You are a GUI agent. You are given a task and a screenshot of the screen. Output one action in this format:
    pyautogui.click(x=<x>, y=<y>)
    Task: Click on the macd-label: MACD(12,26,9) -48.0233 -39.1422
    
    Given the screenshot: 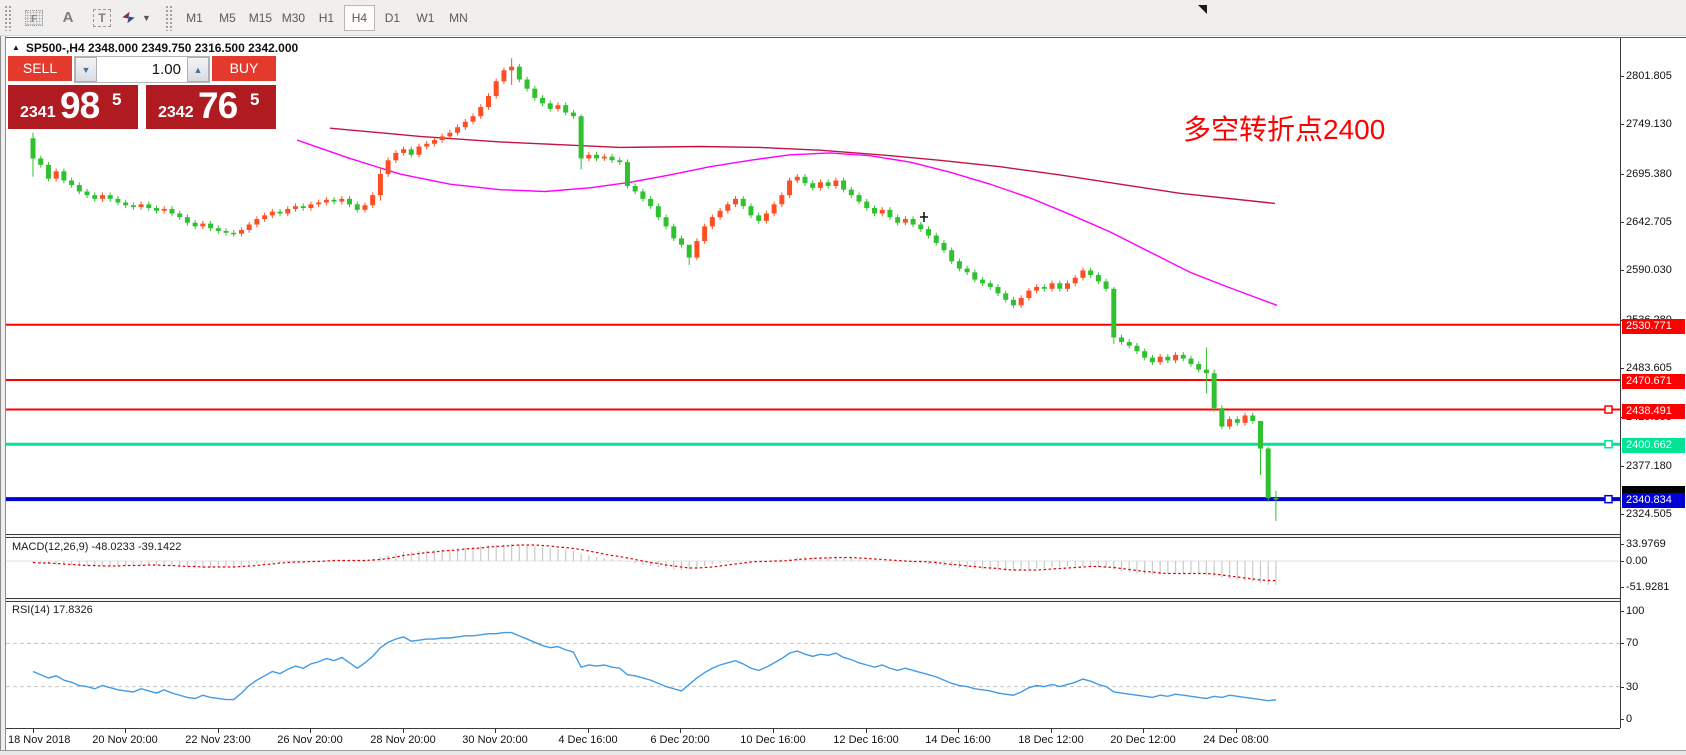 What is the action you would take?
    pyautogui.click(x=97, y=547)
    